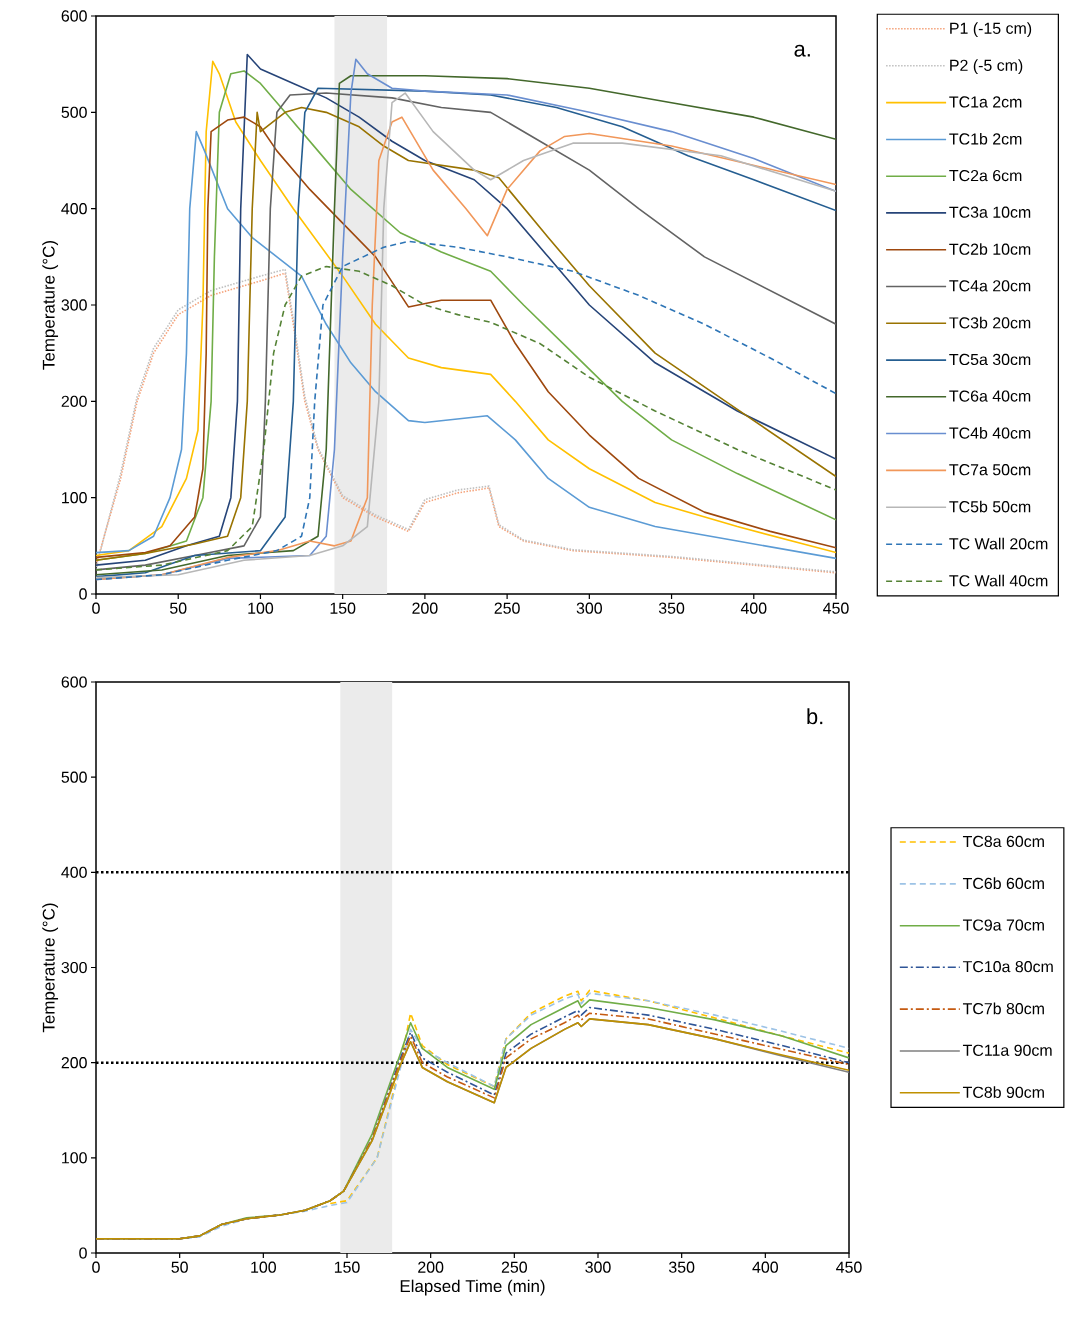  I want to click on annotation: a., so click(802, 50).